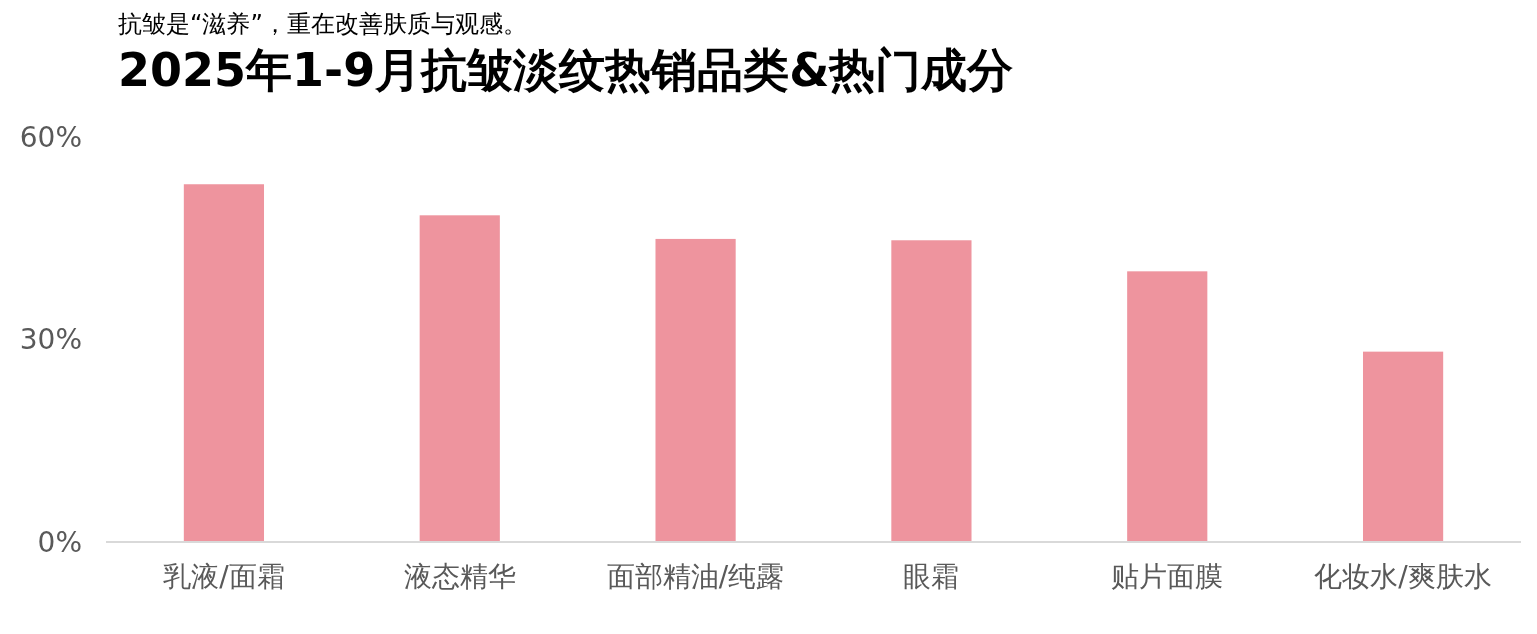  Describe the element at coordinates (224, 576) in the screenshot. I see `x-tick-label: 乳液/面霜` at that location.